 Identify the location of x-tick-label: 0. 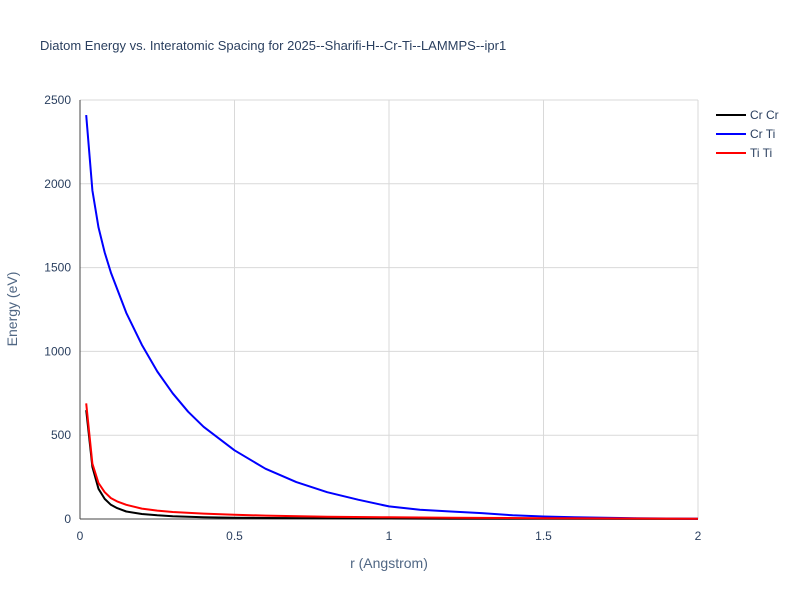
(80, 536).